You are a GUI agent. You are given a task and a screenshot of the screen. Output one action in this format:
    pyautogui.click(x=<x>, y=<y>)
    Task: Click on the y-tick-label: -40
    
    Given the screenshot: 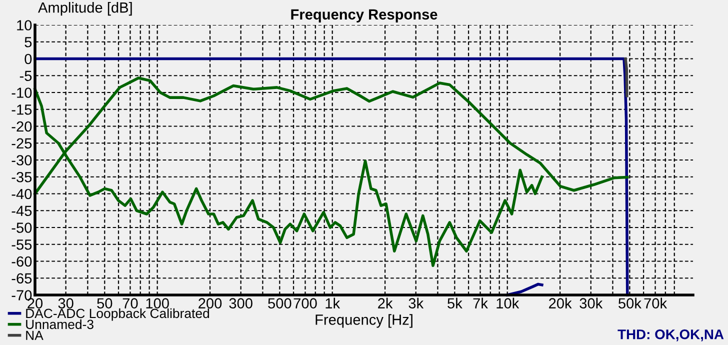 What is the action you would take?
    pyautogui.click(x=22, y=194)
    